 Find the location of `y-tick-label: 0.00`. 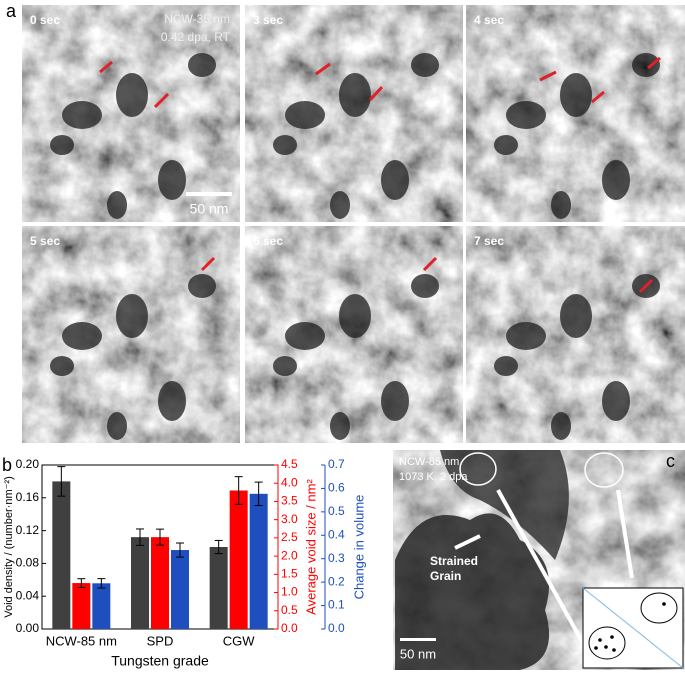

y-tick-label: 0.00 is located at coordinates (28, 628).